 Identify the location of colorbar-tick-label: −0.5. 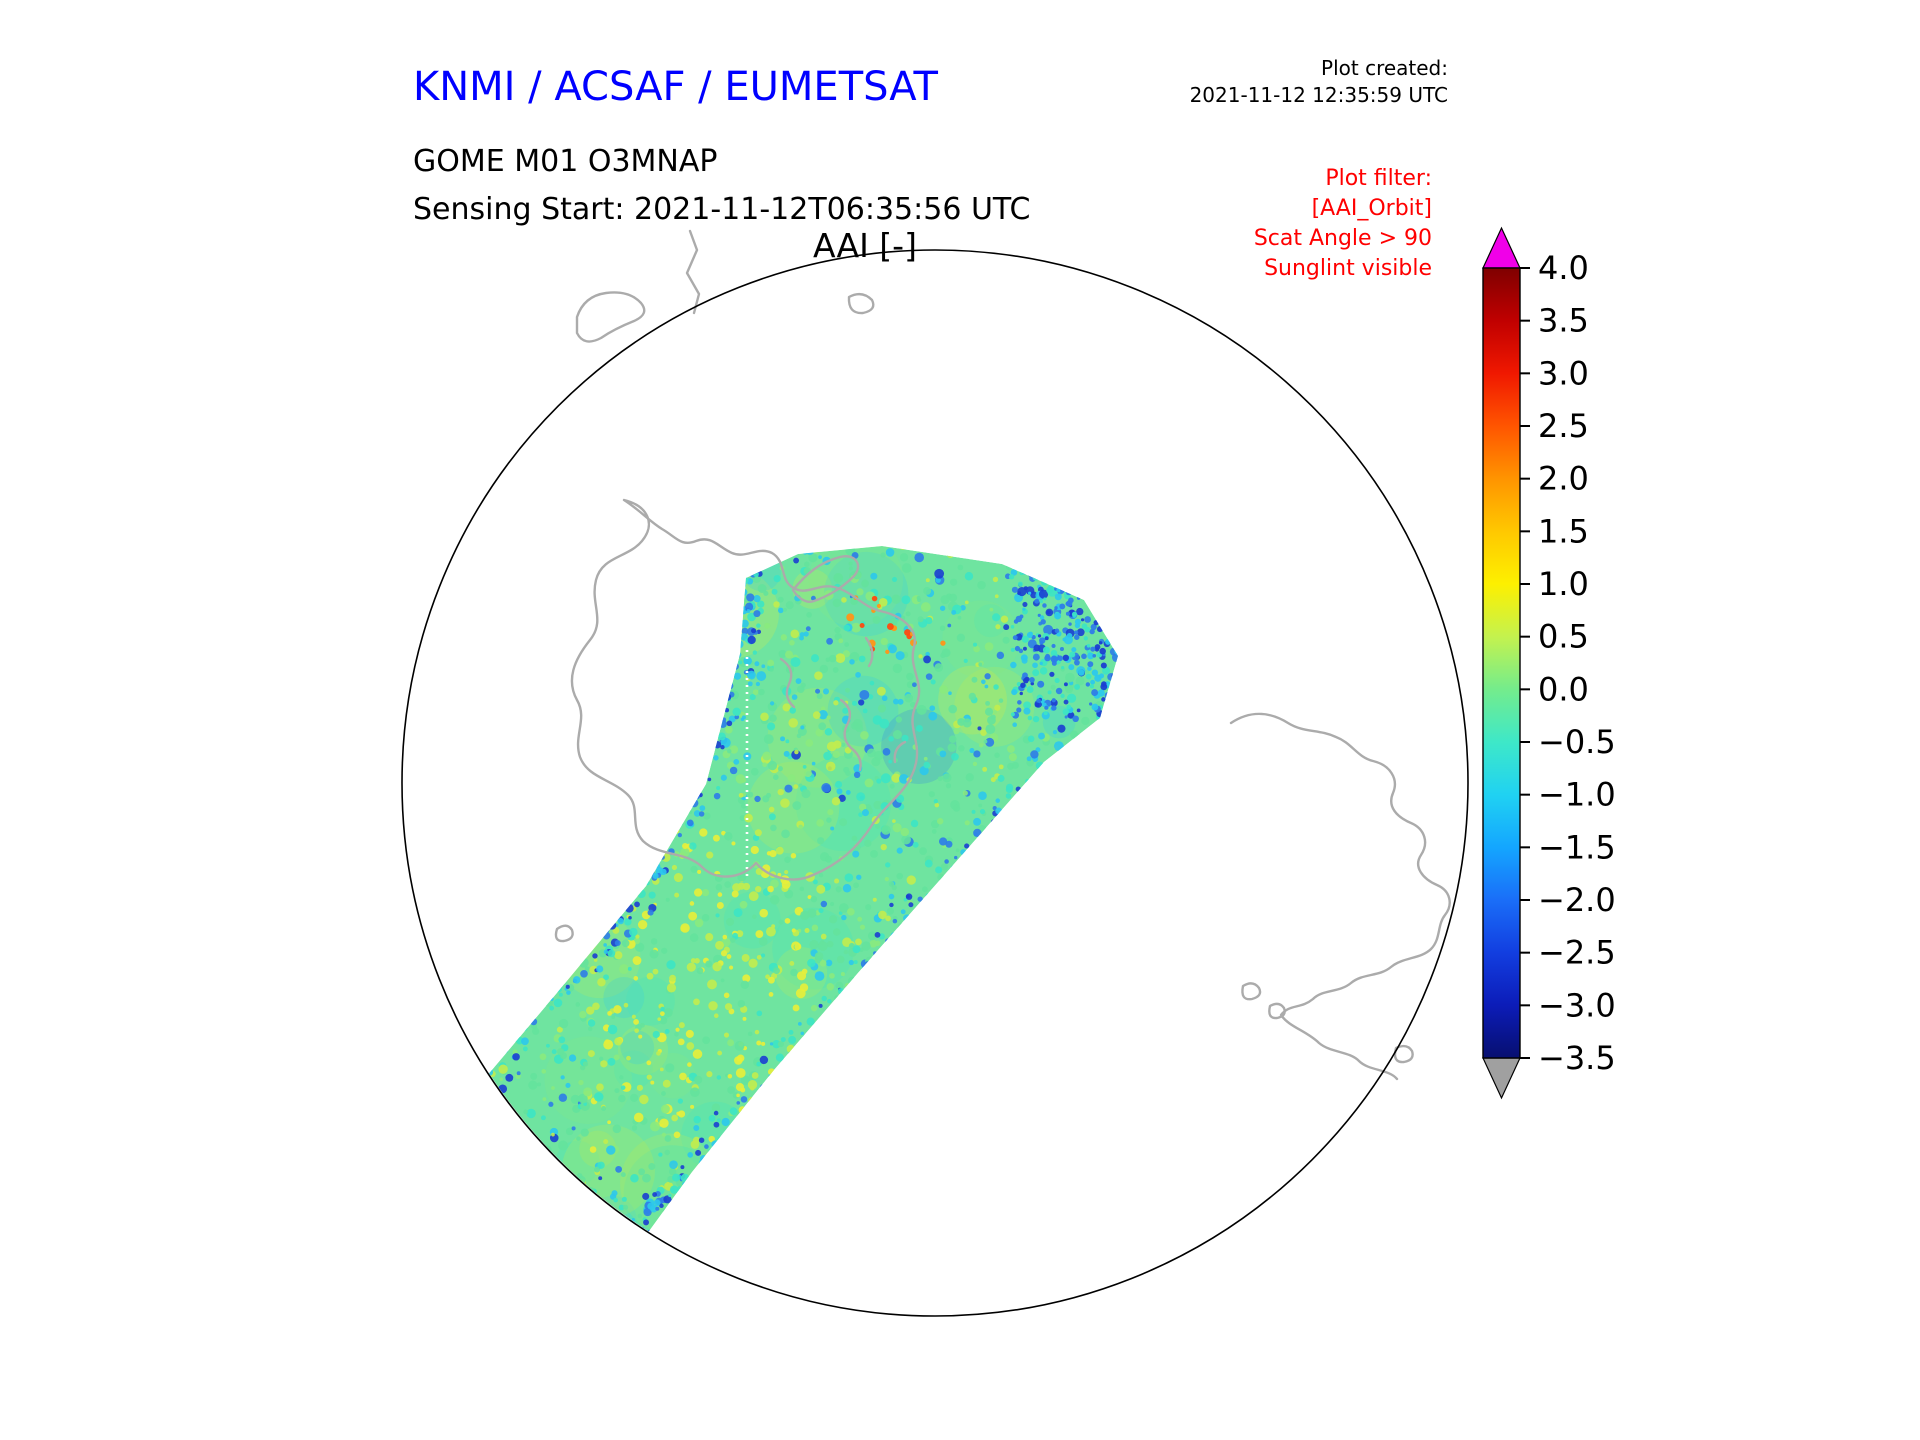
(1577, 742).